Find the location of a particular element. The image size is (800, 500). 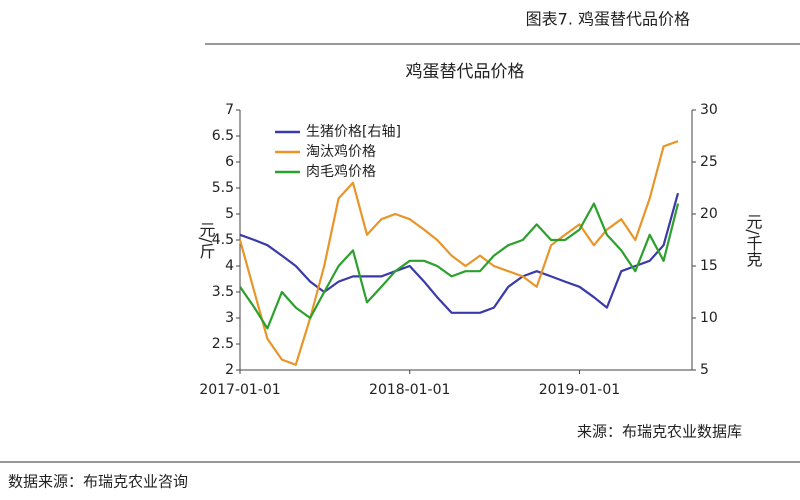

y-tick-label: 5.5 is located at coordinates (223, 188).